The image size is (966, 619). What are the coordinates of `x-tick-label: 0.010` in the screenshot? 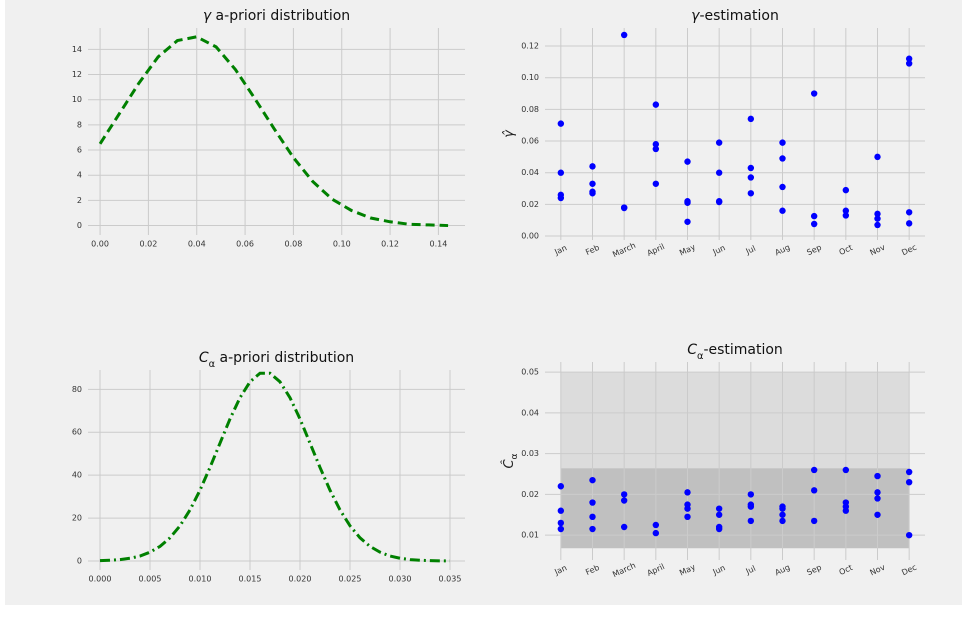 It's located at (200, 579).